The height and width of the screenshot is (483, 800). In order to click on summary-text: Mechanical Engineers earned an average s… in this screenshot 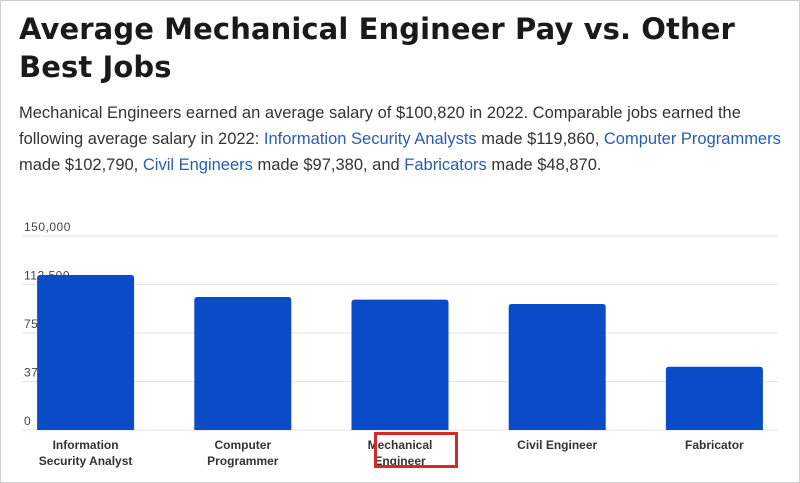, I will do `click(380, 126)`.